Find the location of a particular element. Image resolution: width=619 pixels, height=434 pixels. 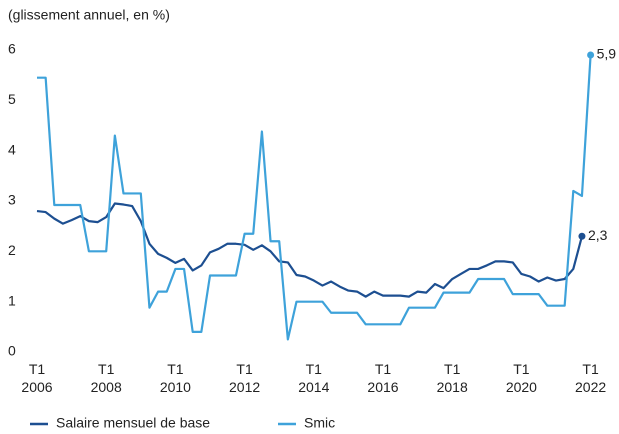

x-tick-label: T1 2022 is located at coordinates (590, 378).